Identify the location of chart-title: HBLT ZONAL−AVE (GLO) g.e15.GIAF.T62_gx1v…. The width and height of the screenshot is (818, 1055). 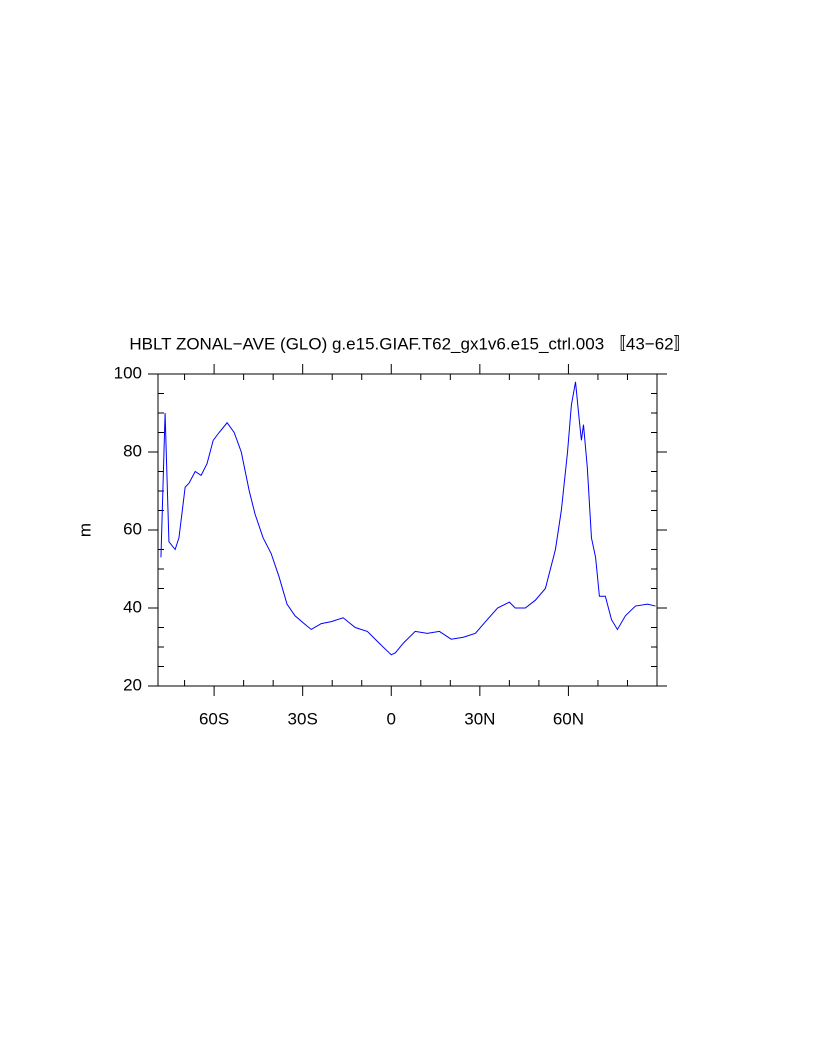
(409, 343).